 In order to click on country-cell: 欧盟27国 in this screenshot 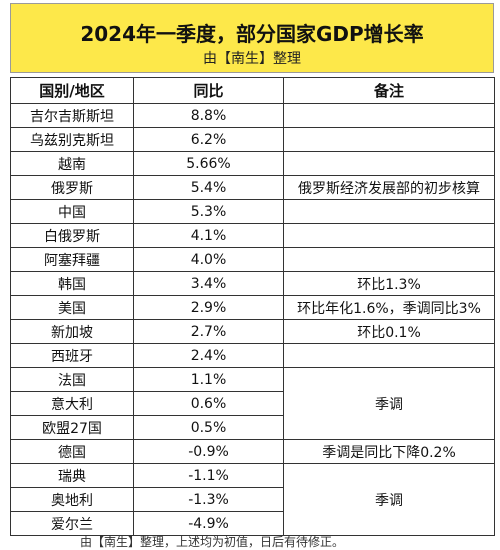, I will do `click(72, 427)`.